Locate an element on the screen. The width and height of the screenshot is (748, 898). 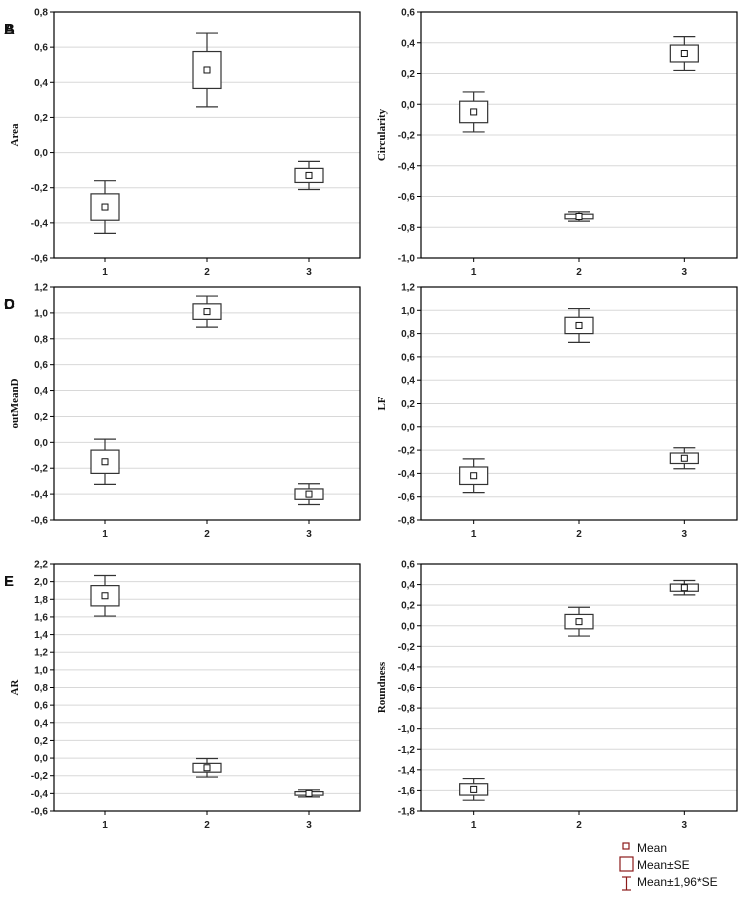
panel-label: B is located at coordinates (9, 29).